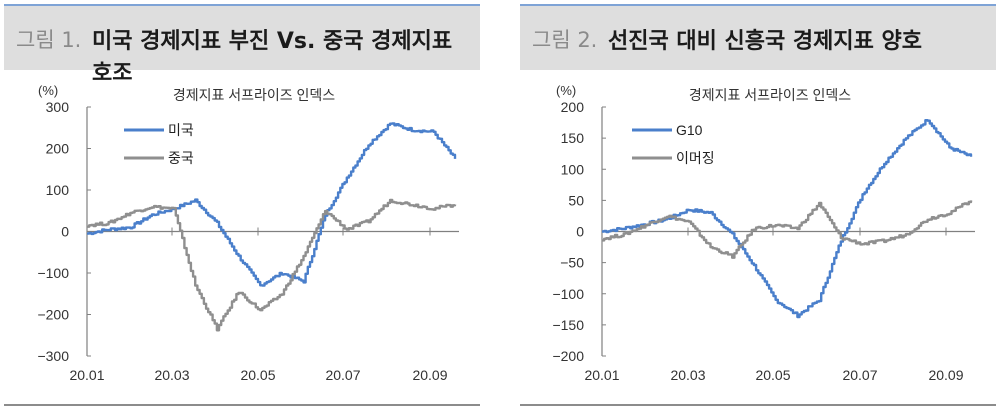 Image resolution: width=1000 pixels, height=420 pixels. I want to click on y-axis: 200 150 100 50 0 −50 −100 −150 −200, so click(579, 231).